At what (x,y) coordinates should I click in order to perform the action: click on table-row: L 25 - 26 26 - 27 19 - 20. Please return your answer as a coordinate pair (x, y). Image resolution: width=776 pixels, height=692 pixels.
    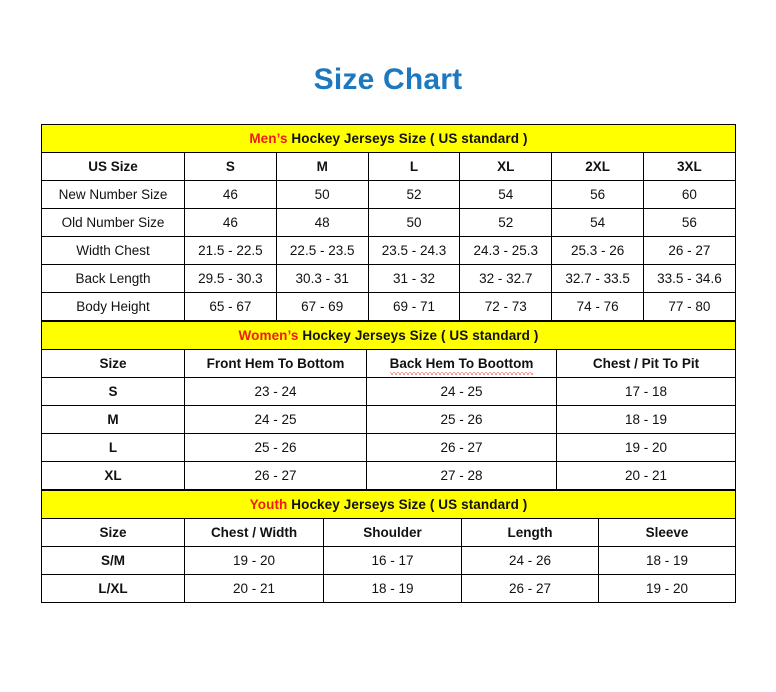
    Looking at the image, I should click on (388, 447).